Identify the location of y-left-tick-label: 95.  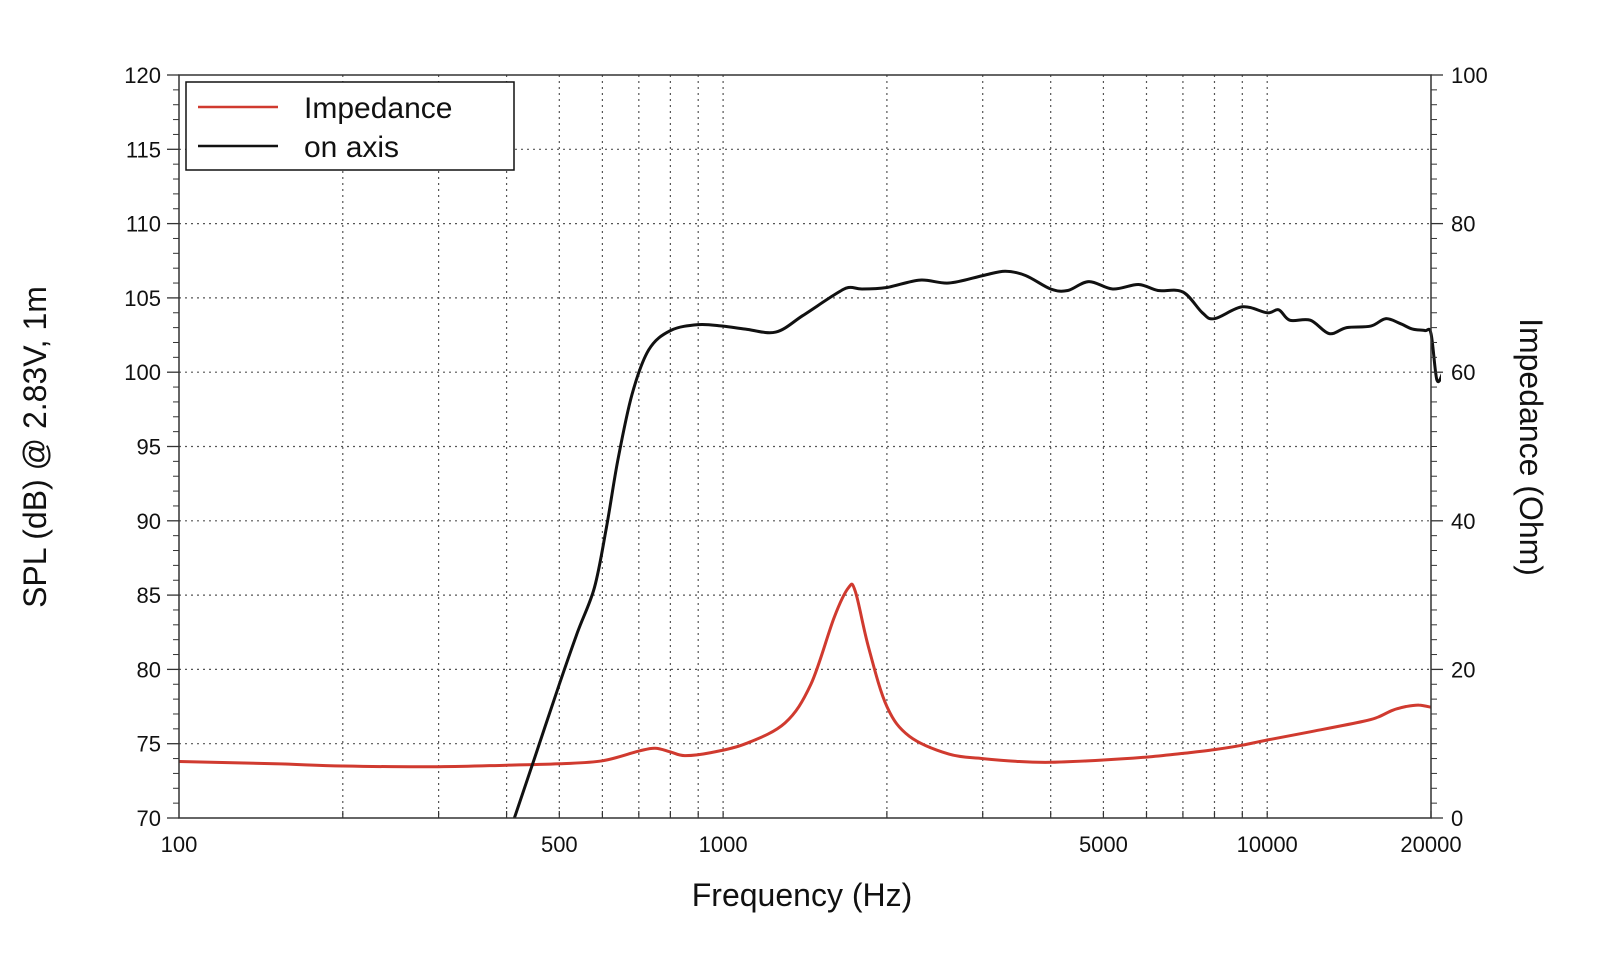
(149, 447).